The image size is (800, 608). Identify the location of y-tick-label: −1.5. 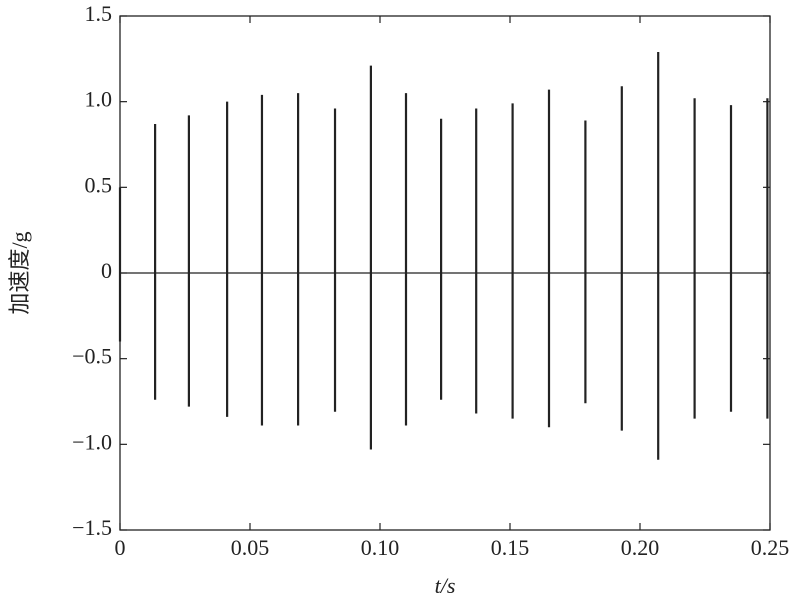
(92, 527).